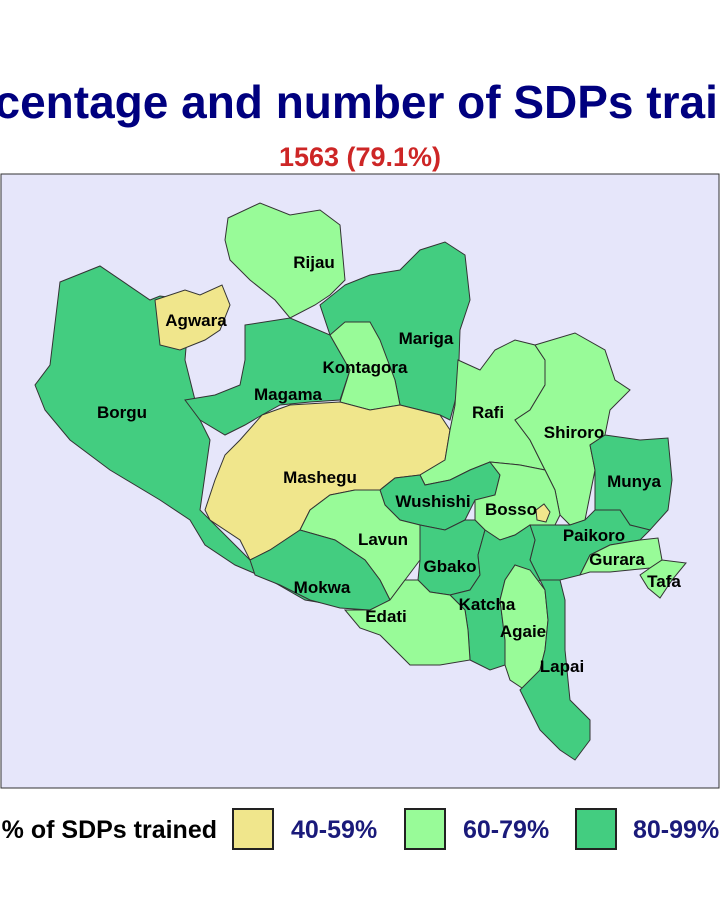 This screenshot has width=720, height=921. What do you see at coordinates (594, 535) in the screenshot?
I see `label-paikoro: Paikoro` at bounding box center [594, 535].